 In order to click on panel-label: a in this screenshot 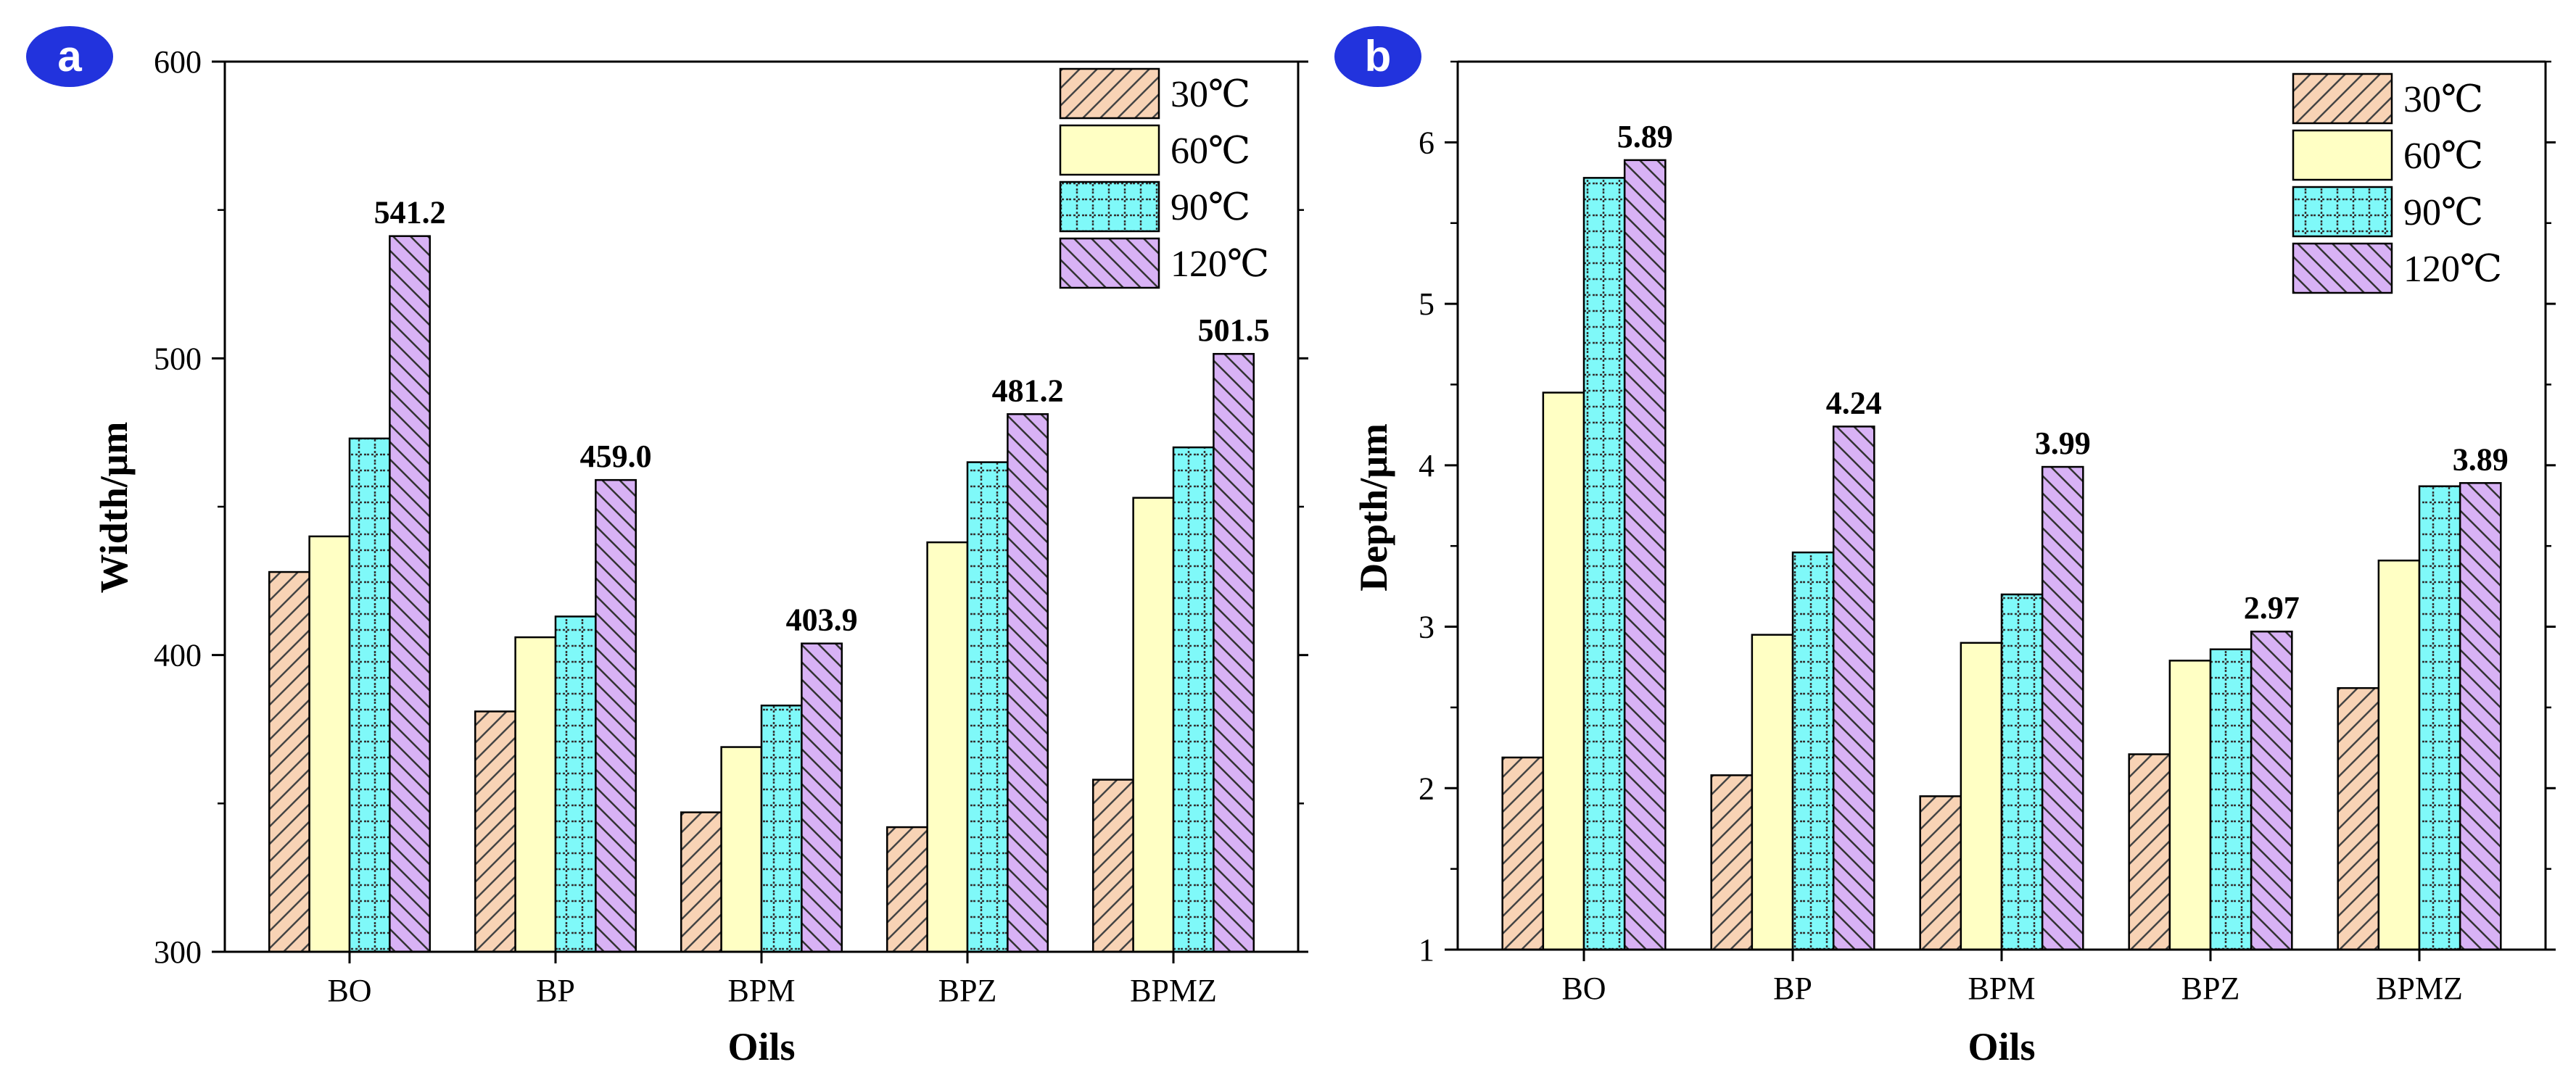, I will do `click(69, 56)`.